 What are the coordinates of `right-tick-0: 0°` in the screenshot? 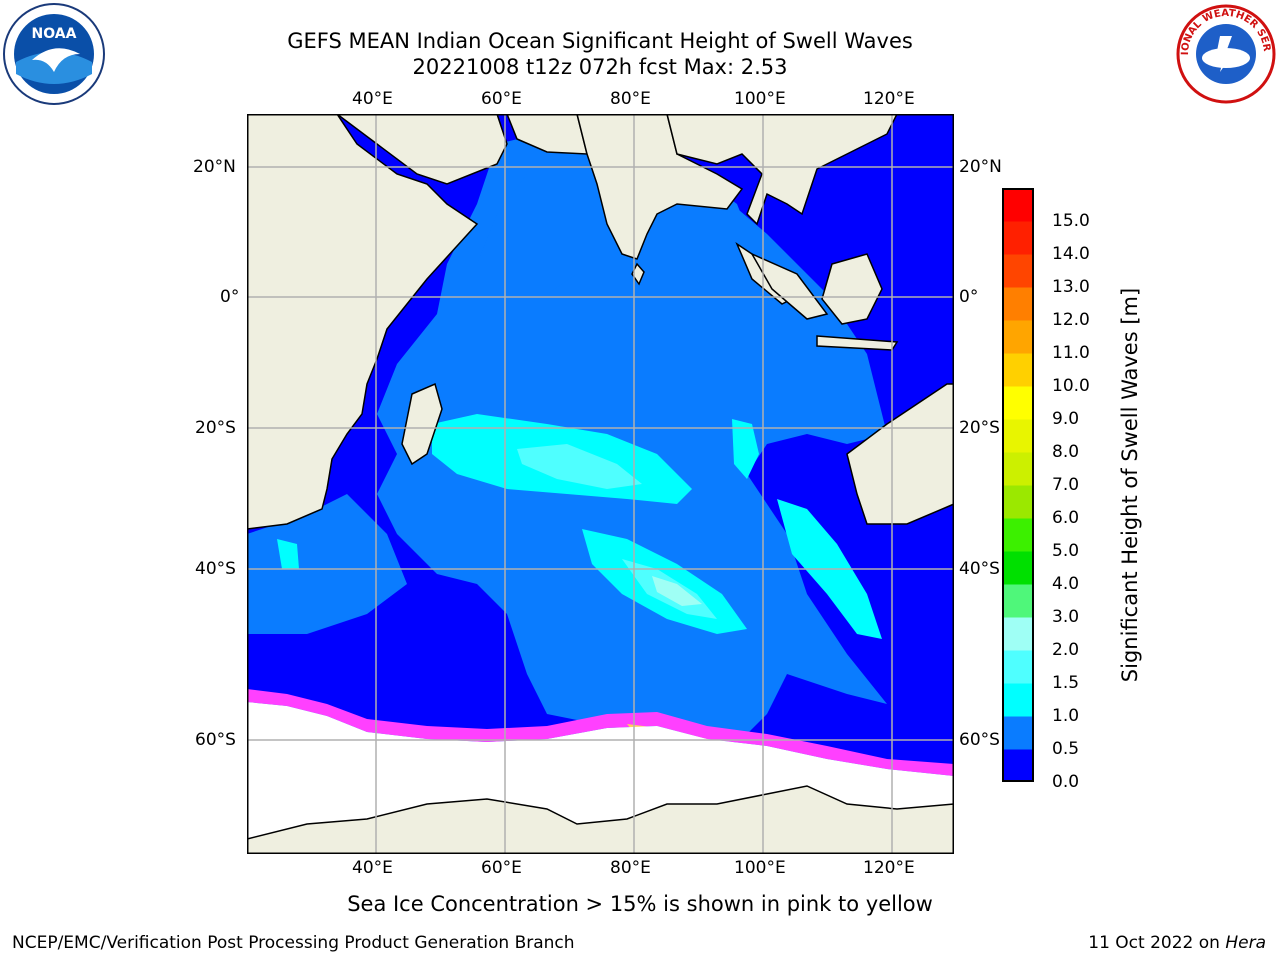 It's located at (969, 297).